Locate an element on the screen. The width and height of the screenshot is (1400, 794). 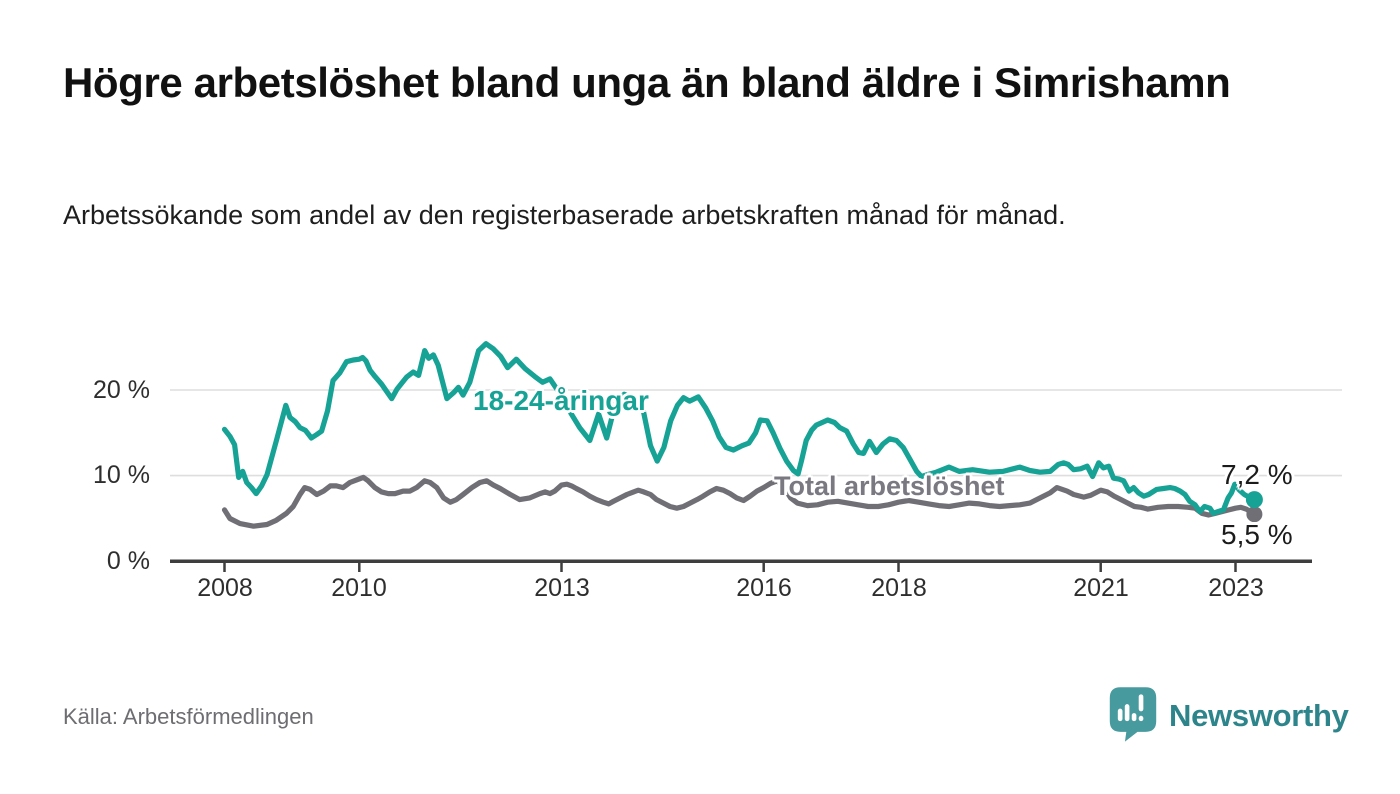
end-value-label-total: 5,5 % is located at coordinates (1257, 534).